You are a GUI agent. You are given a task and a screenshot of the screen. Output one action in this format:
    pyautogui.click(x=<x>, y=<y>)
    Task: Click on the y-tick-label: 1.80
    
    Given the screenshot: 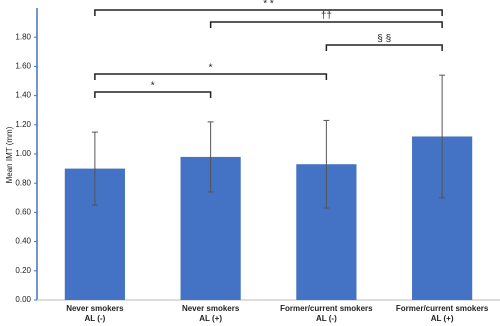 What is the action you would take?
    pyautogui.click(x=23, y=36)
    